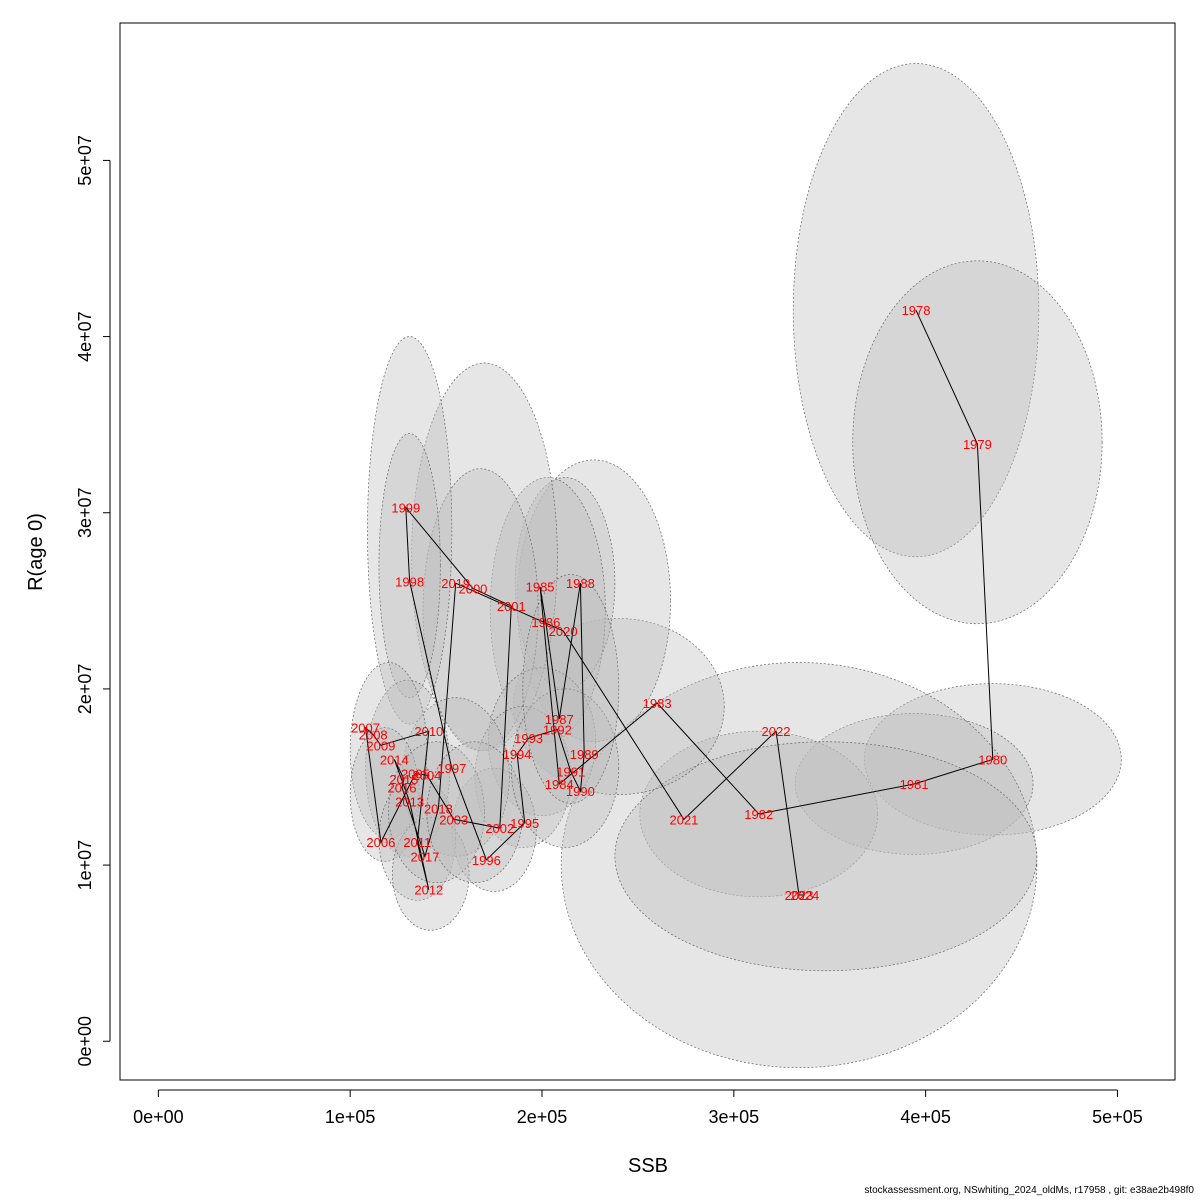  Describe the element at coordinates (570, 772) in the screenshot. I see `point-label-1991: 1991` at that location.